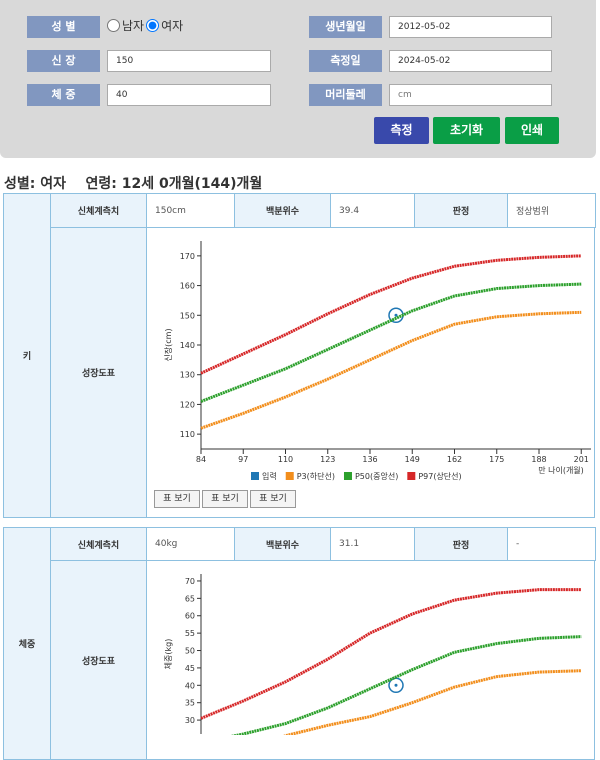 Image resolution: width=600 pixels, height=760 pixels. Describe the element at coordinates (190, 668) in the screenshot. I see `y-tick-label: 45` at that location.